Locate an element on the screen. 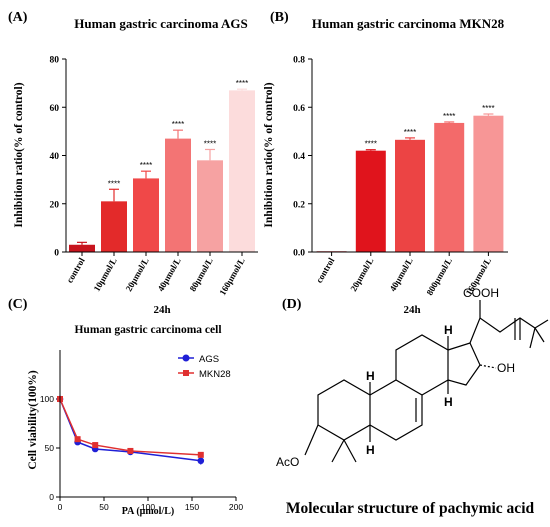  molecule-caption: Molecular structure of pachymic acid is located at coordinates (410, 508).